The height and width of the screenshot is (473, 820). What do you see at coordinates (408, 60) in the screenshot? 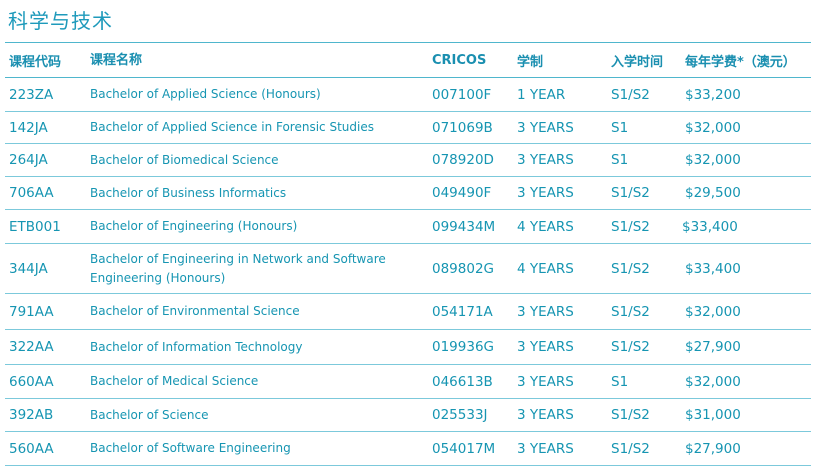
I see `table-header-row: 课程代码 课程名称 CRICOS 学制 入学时间 每年学费*（澳元）` at bounding box center [408, 60].